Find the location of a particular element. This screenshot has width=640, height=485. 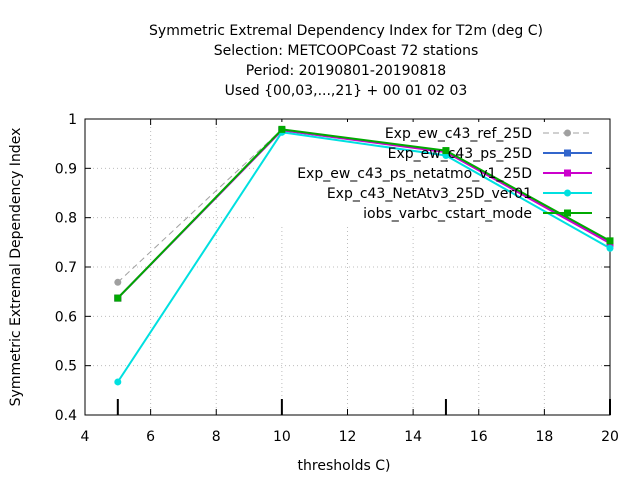

y-axis-label: Symmetric Extremal Dependency Index is located at coordinates (16, 267).